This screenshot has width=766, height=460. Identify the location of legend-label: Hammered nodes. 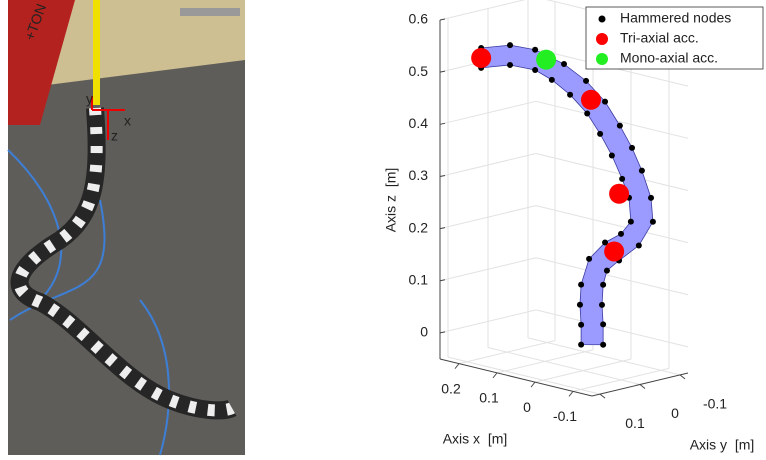
(675, 18).